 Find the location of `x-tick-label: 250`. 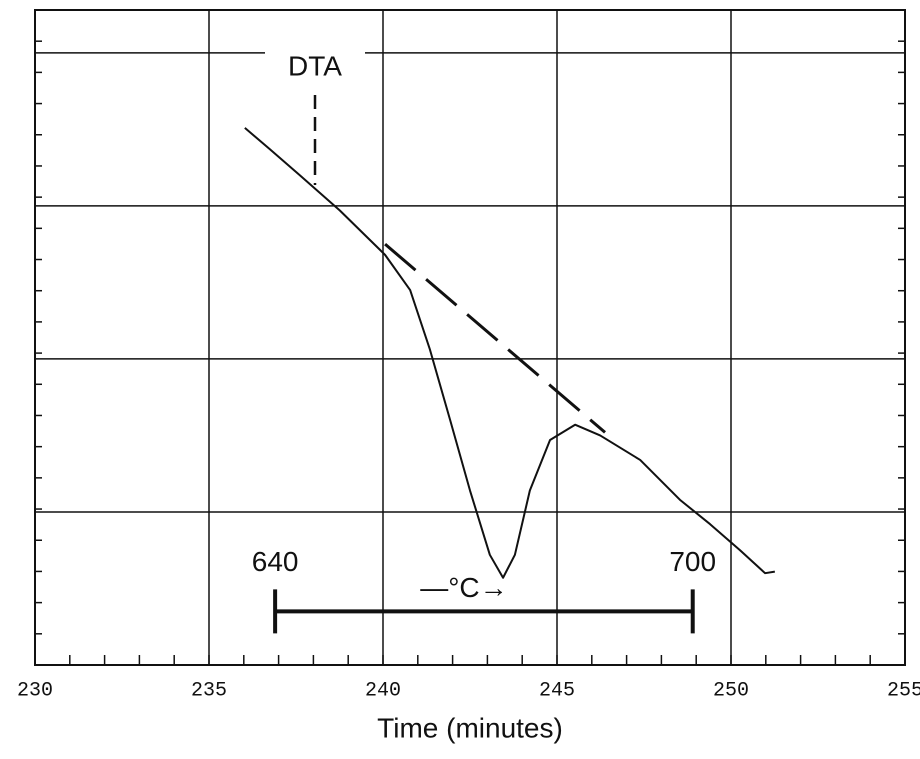

x-tick-label: 250 is located at coordinates (731, 690).